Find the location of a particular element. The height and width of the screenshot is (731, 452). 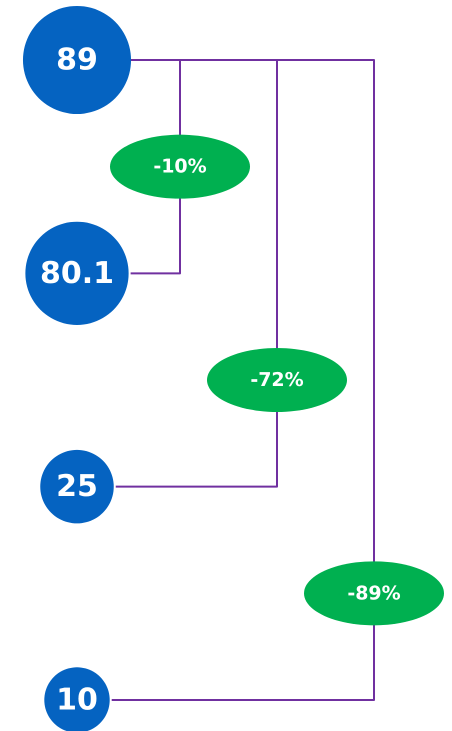

data-label: 80.1 is located at coordinates (77, 273).